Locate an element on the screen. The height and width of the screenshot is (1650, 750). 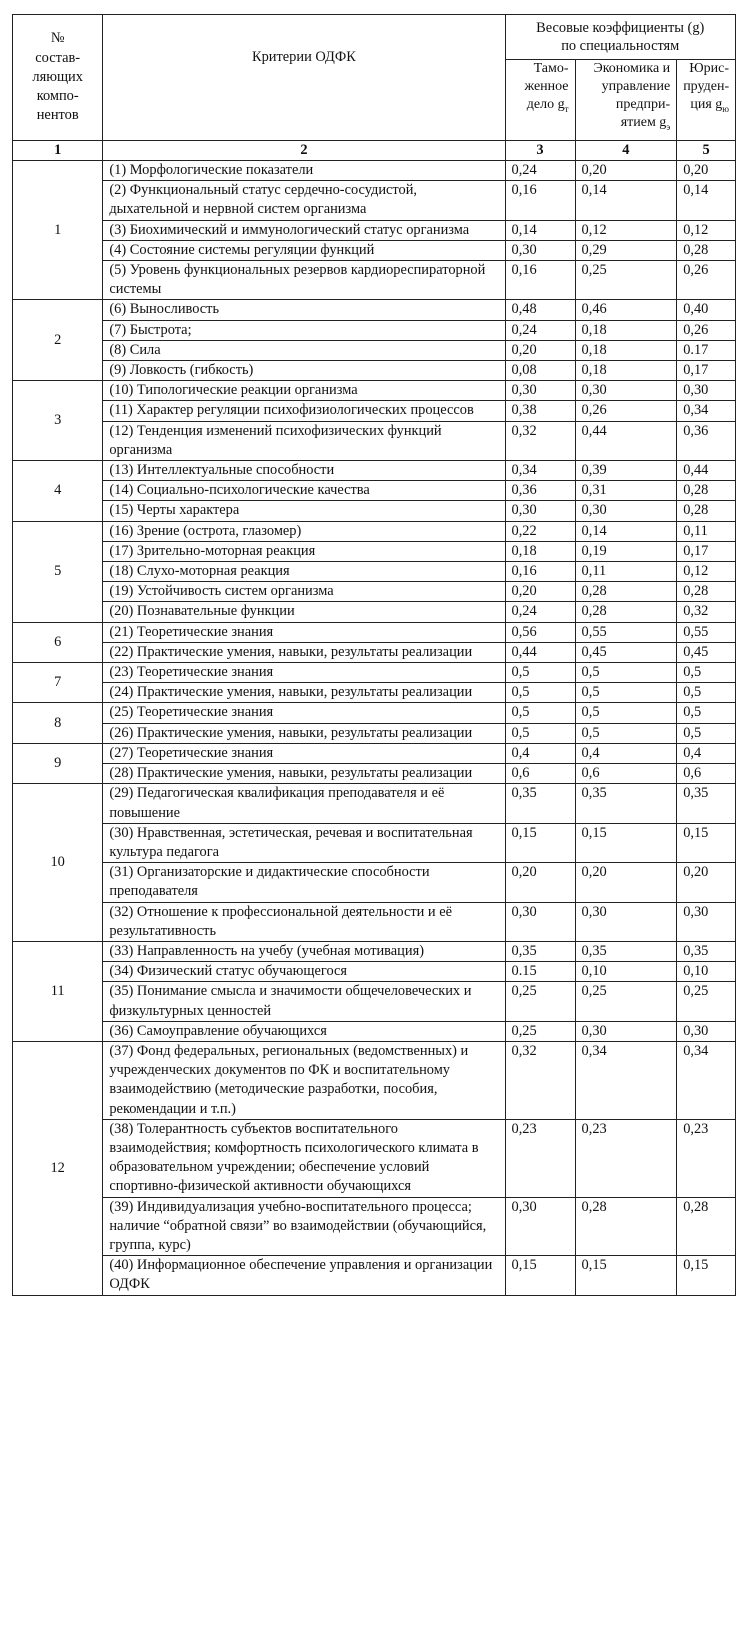
weight-value: 0,26 is located at coordinates (706, 330).